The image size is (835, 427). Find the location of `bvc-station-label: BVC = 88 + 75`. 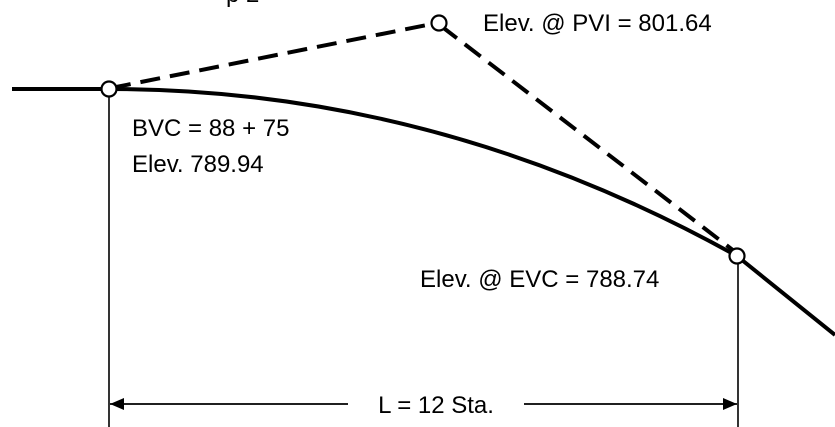

bvc-station-label: BVC = 88 + 75 is located at coordinates (210, 128).